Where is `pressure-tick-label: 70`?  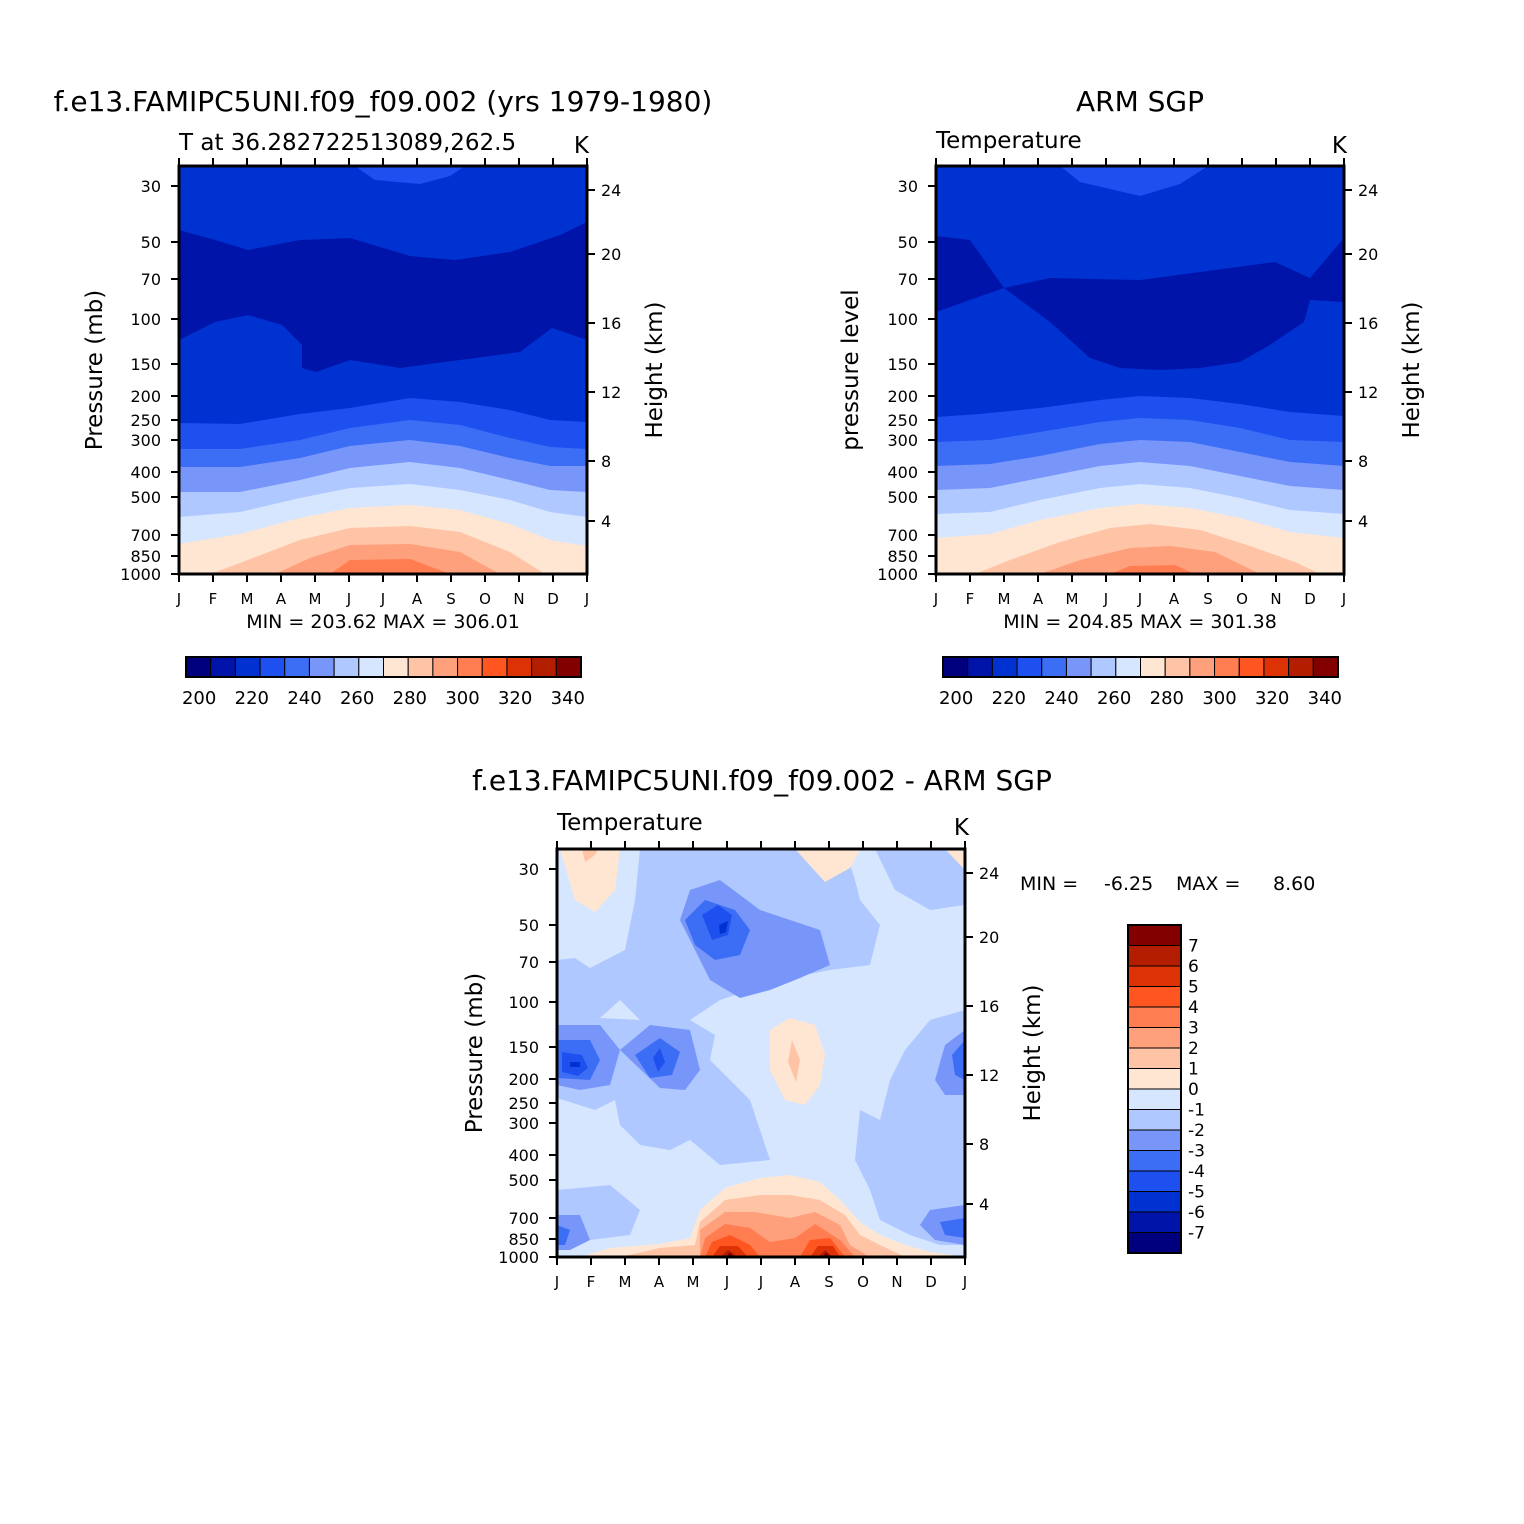
pressure-tick-label: 70 is located at coordinates (151, 279).